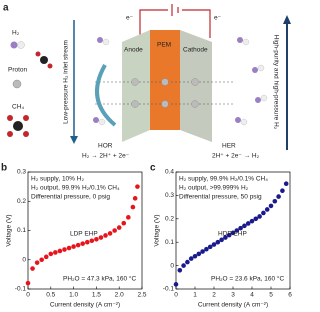 This screenshot has width=320, height=312. What do you see at coordinates (153, 168) in the screenshot?
I see `panel-label: c` at bounding box center [153, 168].